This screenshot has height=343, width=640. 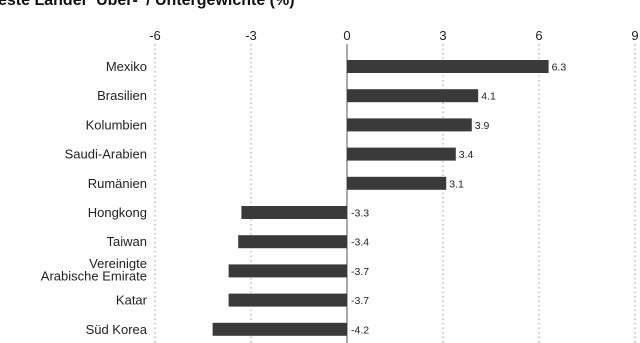 I want to click on chart-title: este Länder 'Über-' / Untergewichte (%), so click(x=147, y=4).